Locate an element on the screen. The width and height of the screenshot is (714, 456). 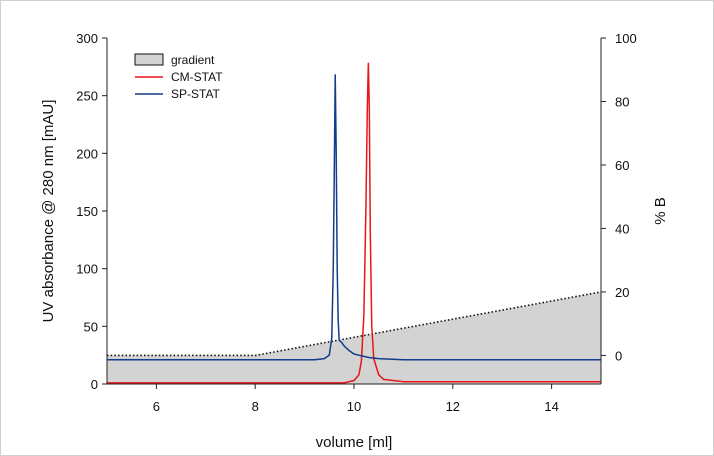
legend-label-cm-stat: CM-STAT is located at coordinates (197, 77).